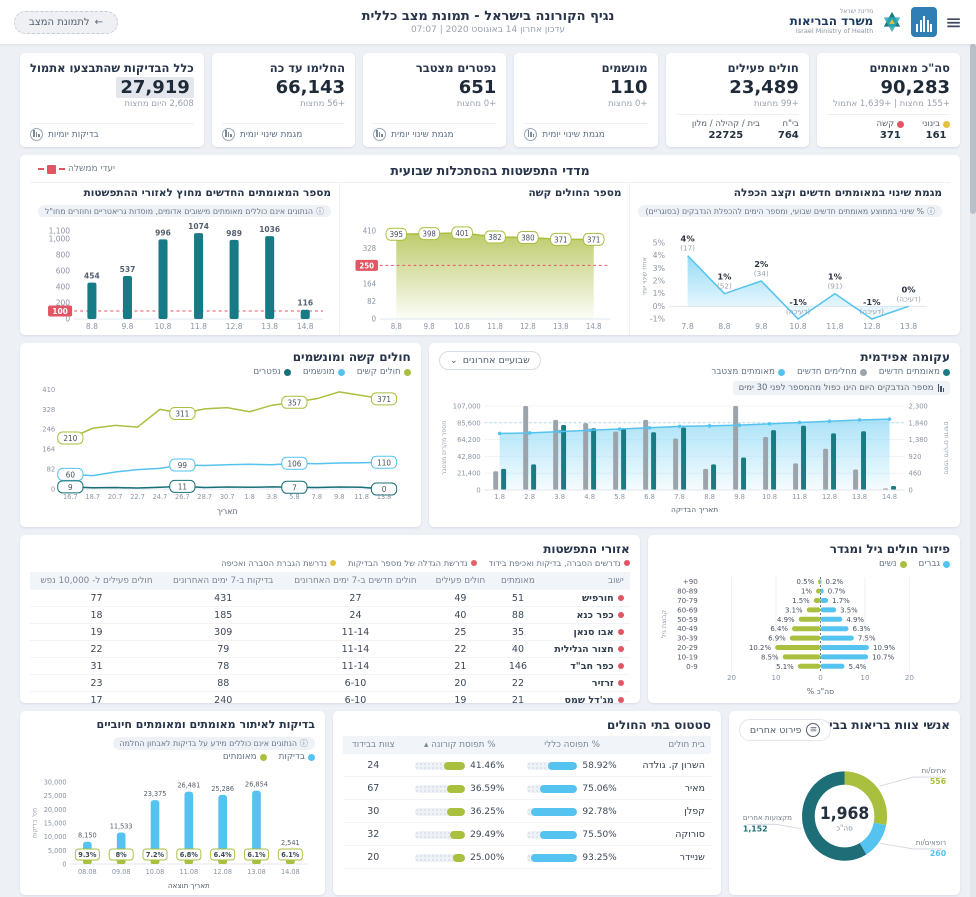 Image resolution: width=976 pixels, height=897 pixels. Describe the element at coordinates (290, 872) in the screenshot. I see `svg-text: 14.08` at that location.